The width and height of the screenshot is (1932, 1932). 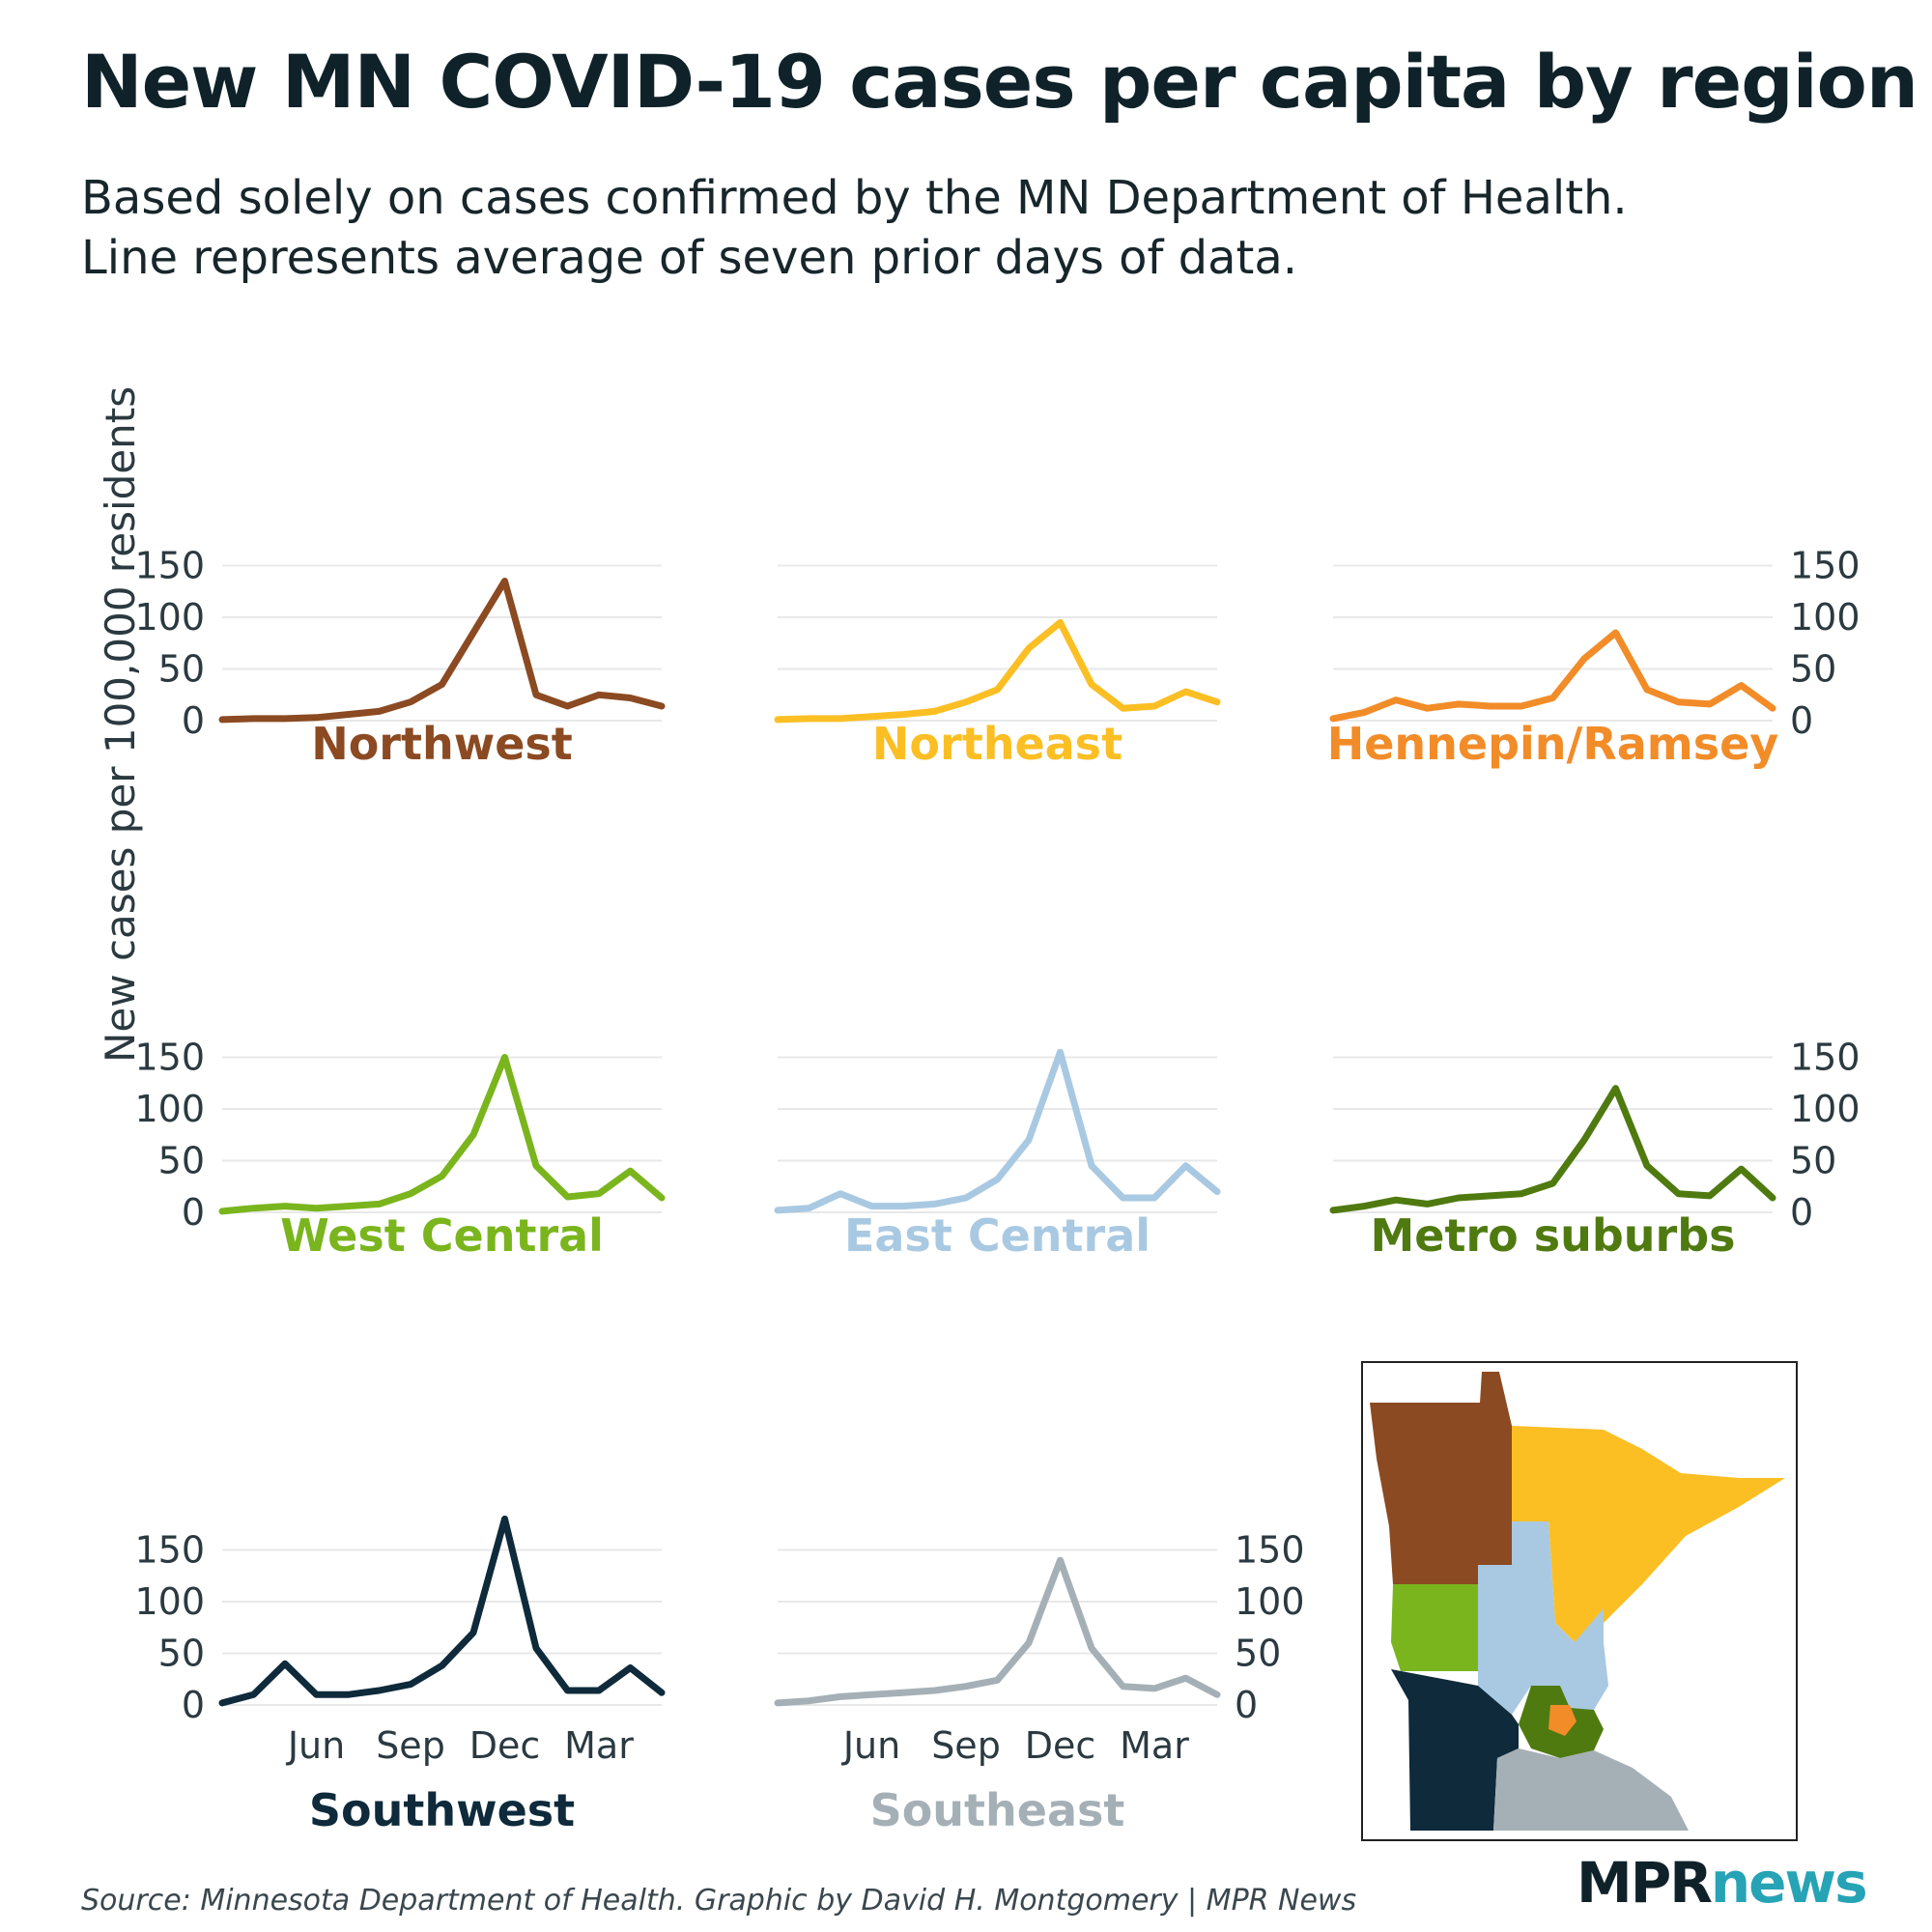 What do you see at coordinates (1552, 1235) in the screenshot?
I see `panel-label-metro-suburbs: Metro suburbs` at bounding box center [1552, 1235].